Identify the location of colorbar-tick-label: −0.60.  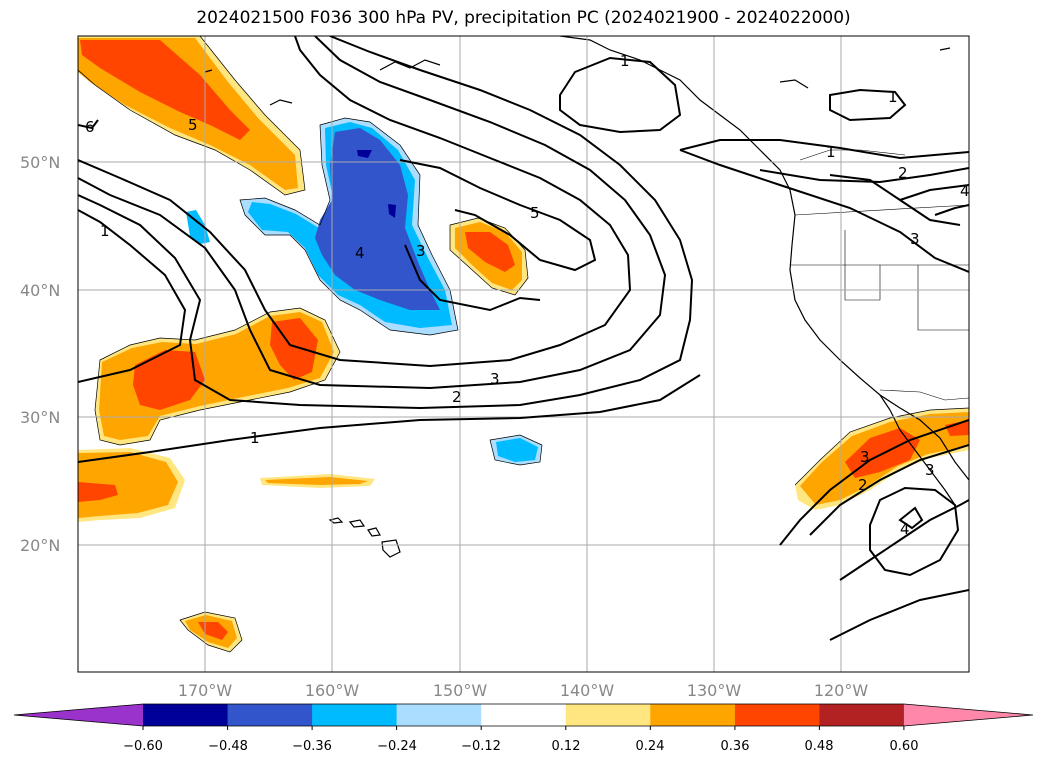
(143, 746).